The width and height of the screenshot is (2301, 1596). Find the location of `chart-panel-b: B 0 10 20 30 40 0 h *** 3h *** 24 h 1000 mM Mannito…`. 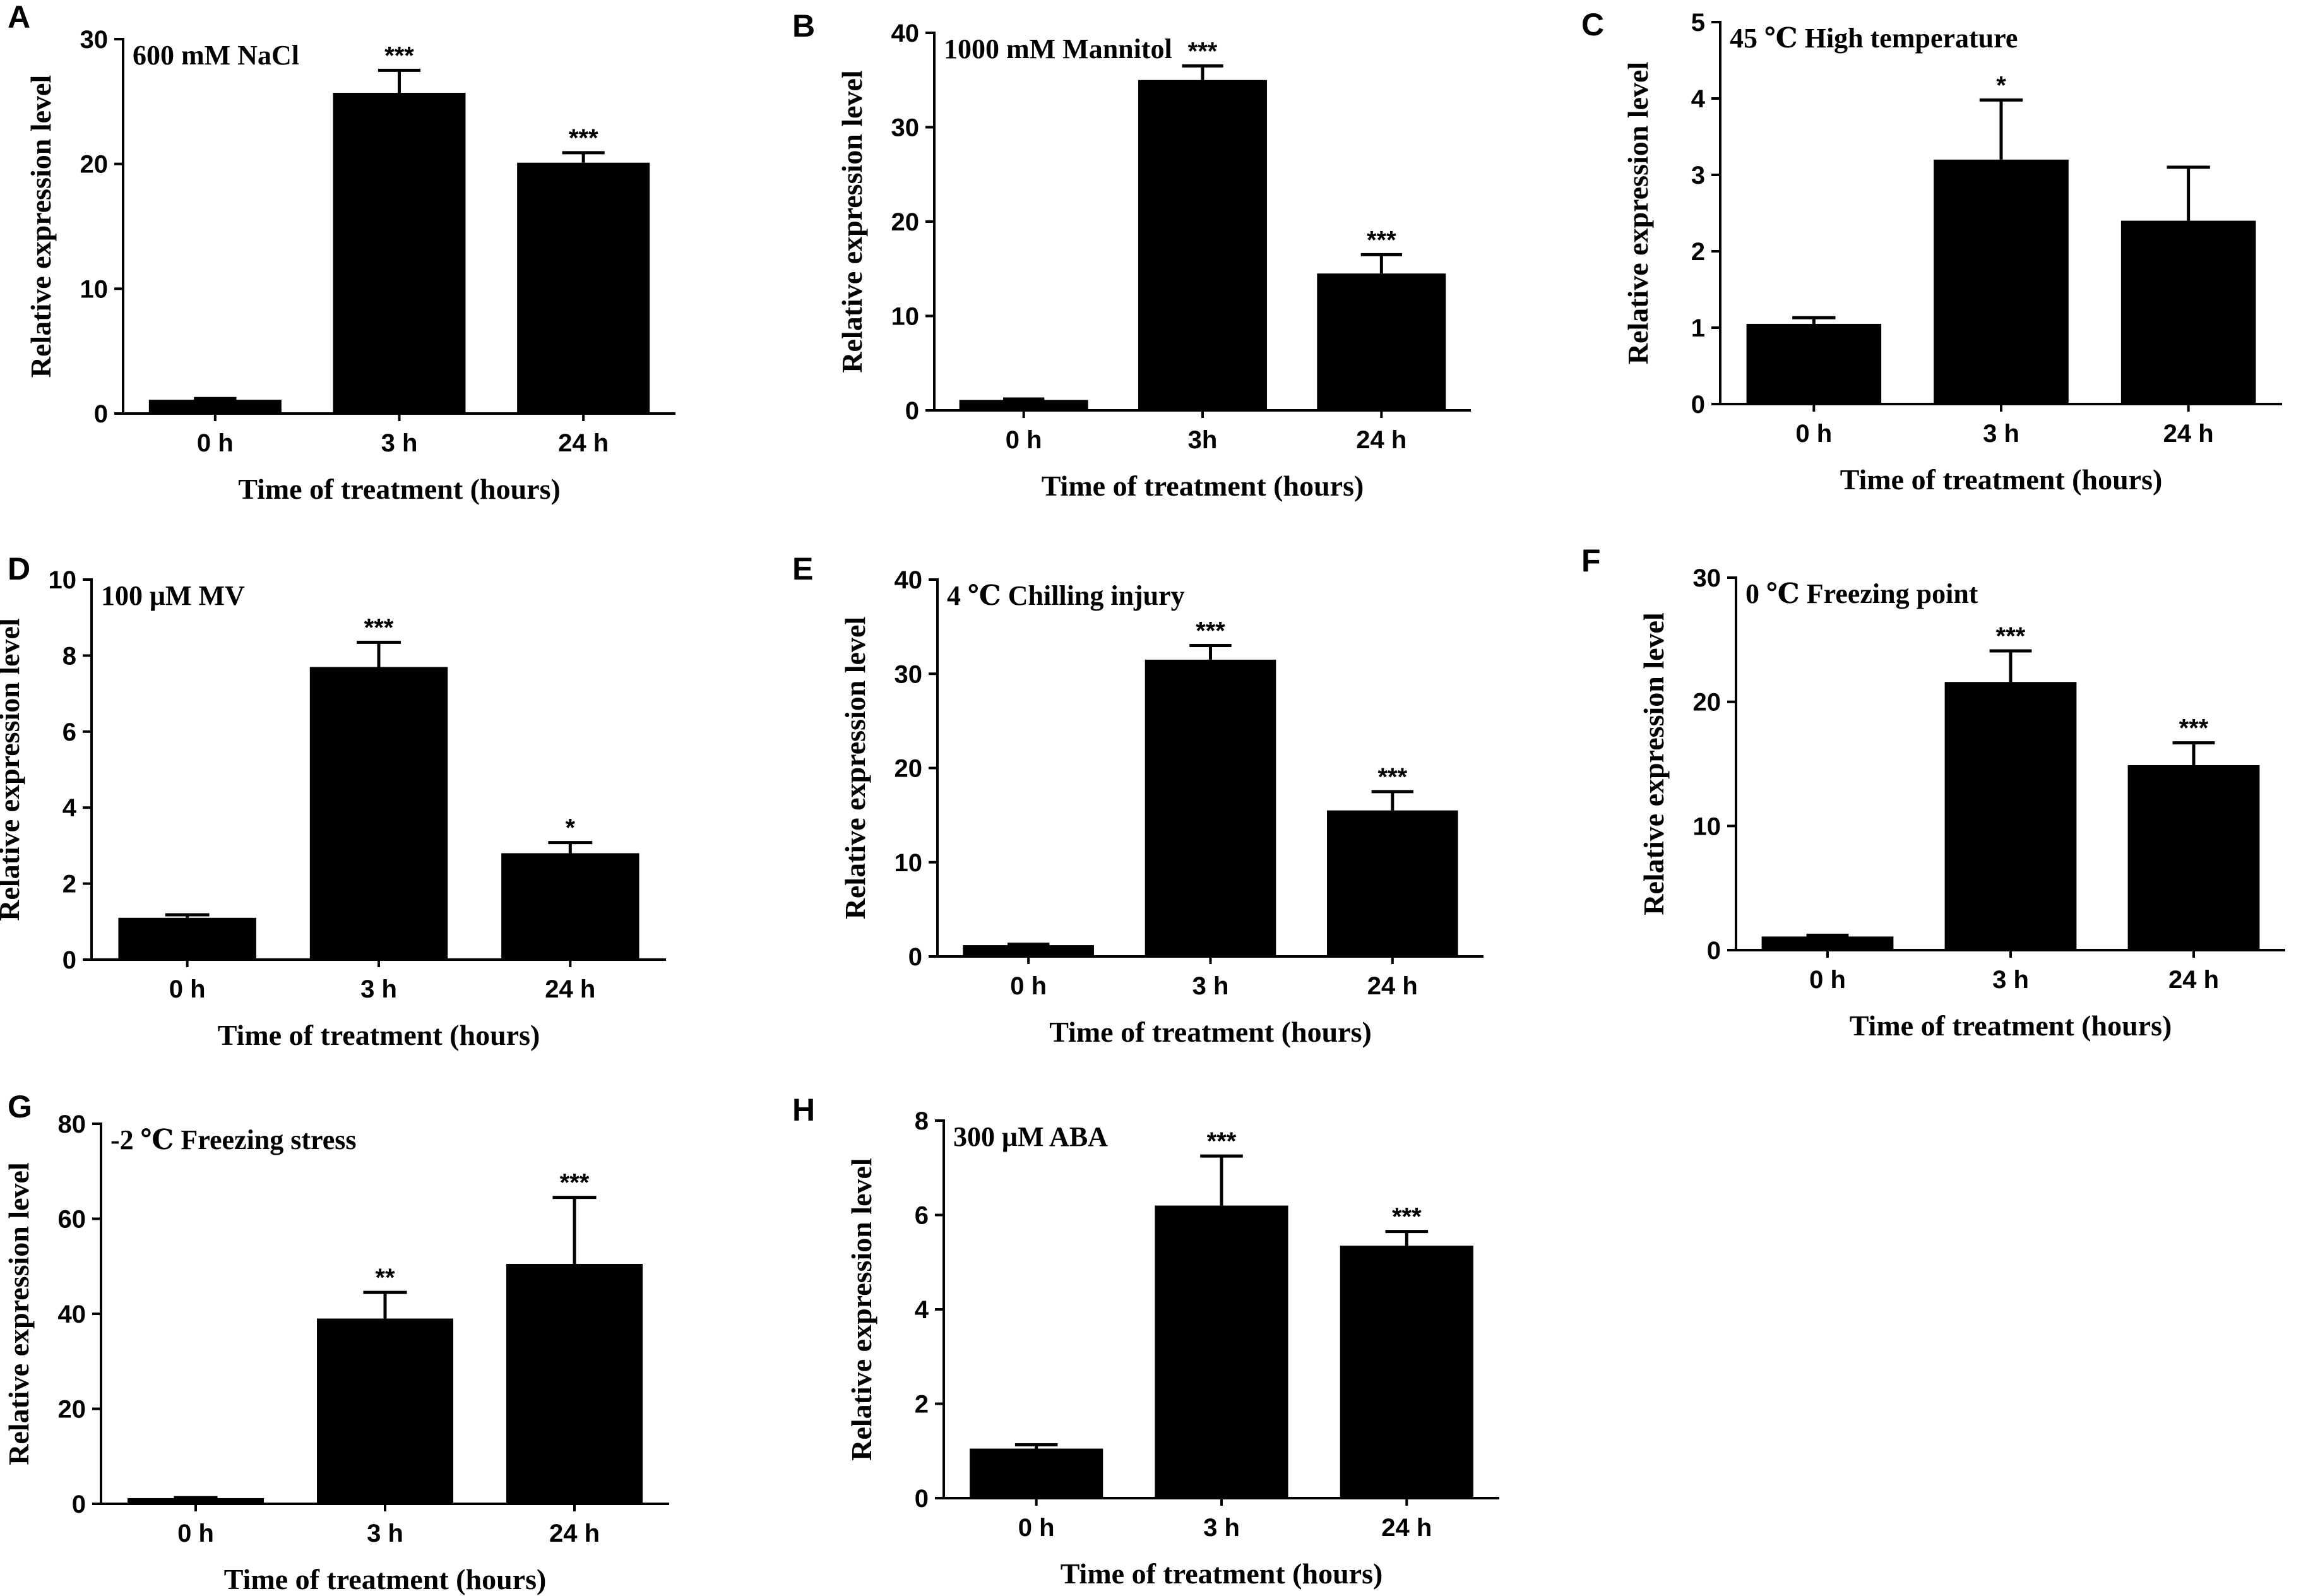

chart-panel-b: B 0 10 20 30 40 0 h *** 3h *** 24 h 1000 mM Mannito… is located at coordinates (1132, 255).